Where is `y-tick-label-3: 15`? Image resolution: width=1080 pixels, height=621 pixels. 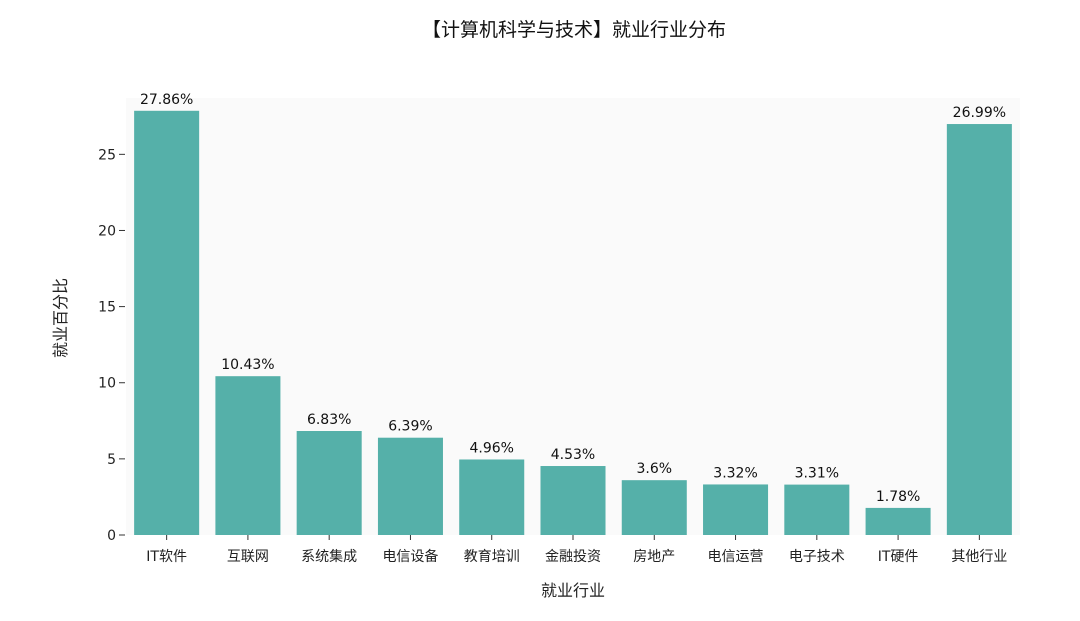 y-tick-label-3: 15 is located at coordinates (107, 308).